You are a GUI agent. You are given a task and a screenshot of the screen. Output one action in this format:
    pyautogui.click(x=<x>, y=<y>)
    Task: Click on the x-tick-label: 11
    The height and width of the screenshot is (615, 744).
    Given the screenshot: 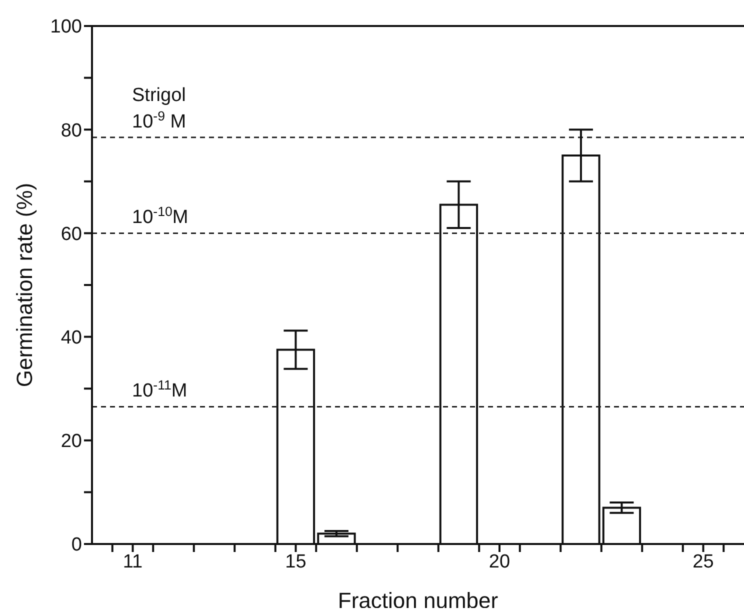 What is the action you would take?
    pyautogui.click(x=132, y=561)
    